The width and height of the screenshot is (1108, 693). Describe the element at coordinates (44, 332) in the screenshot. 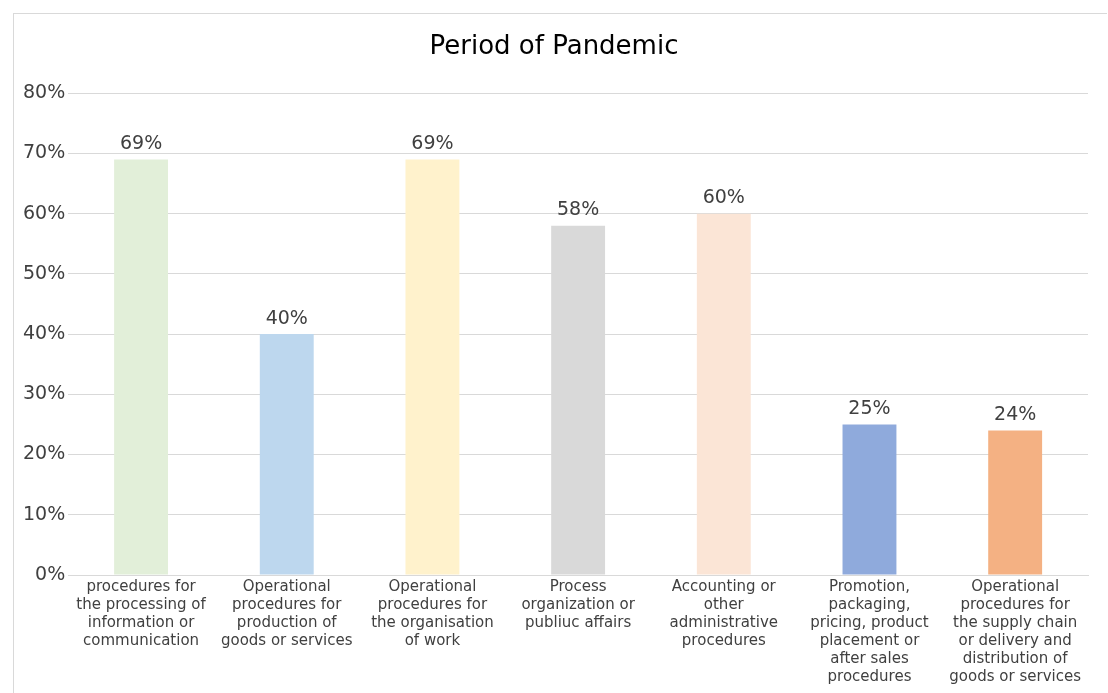

I see `y-tick-label: 40%` at that location.